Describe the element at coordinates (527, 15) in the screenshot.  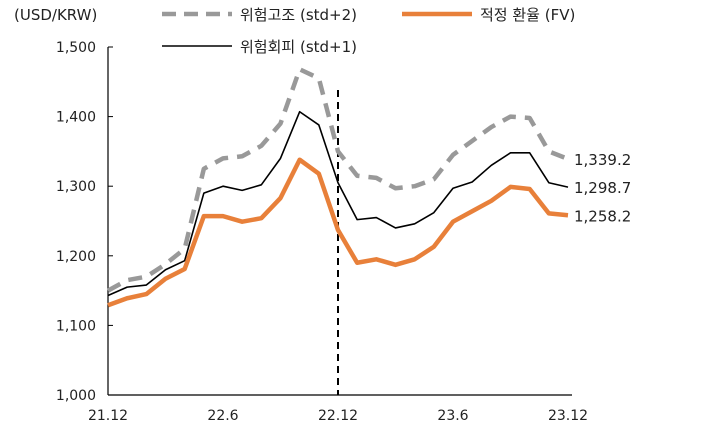
I see `legend-label-fv: 적정 환율 (FV)` at that location.